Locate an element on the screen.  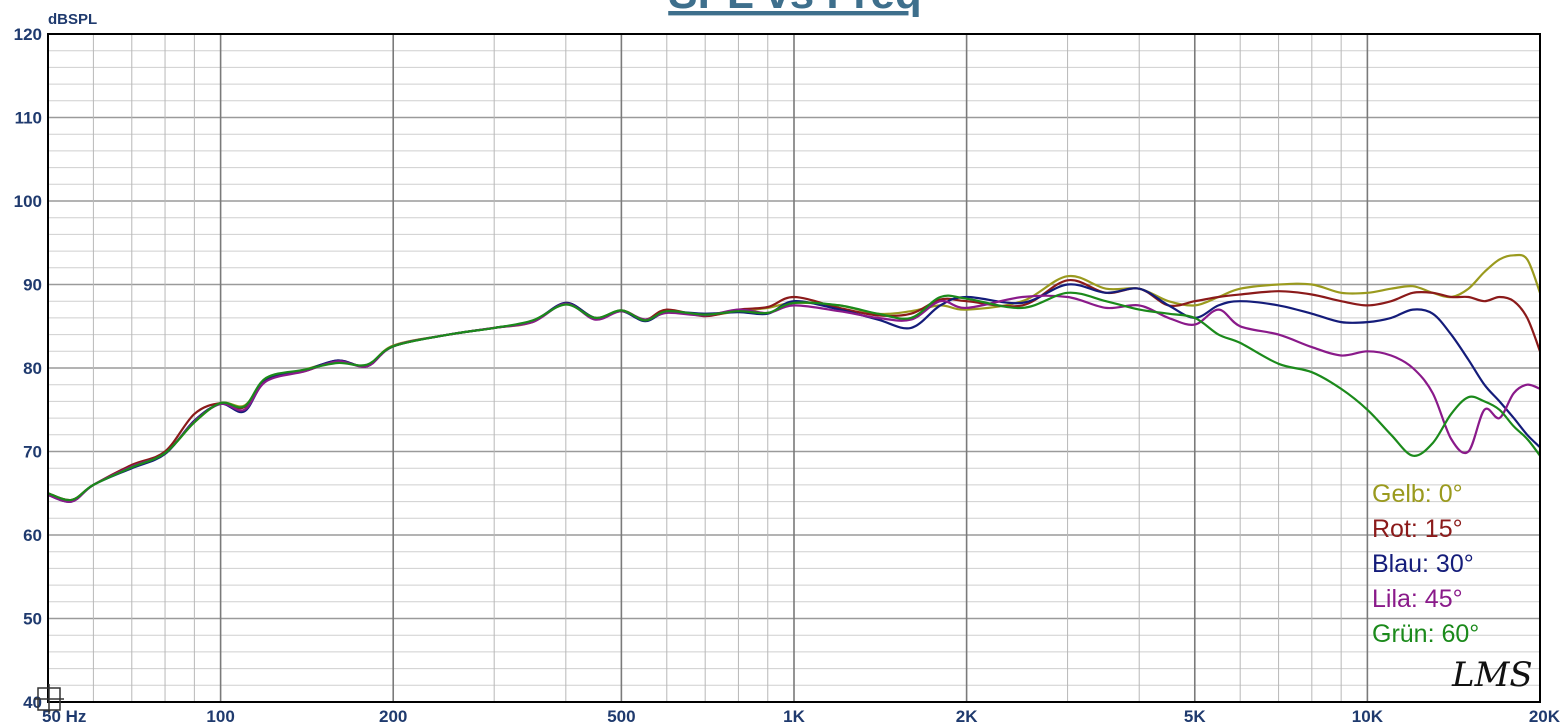
x-tick-label: 20K is located at coordinates (1545, 715).